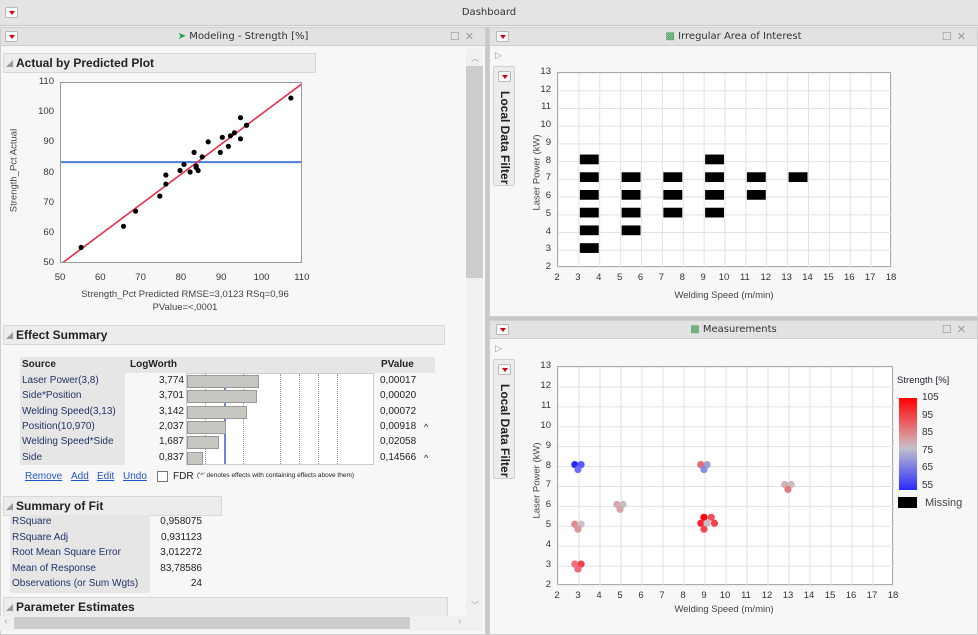 This screenshot has width=978, height=635. What do you see at coordinates (32, 521) in the screenshot?
I see `fit-label: RSquare` at bounding box center [32, 521].